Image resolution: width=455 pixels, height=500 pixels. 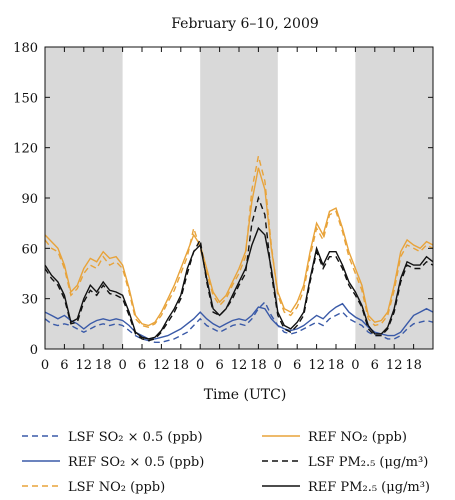 What do you see at coordinates (336, 365) in the screenshot?
I see `x-tick-label-15: 18` at bounding box center [336, 365].